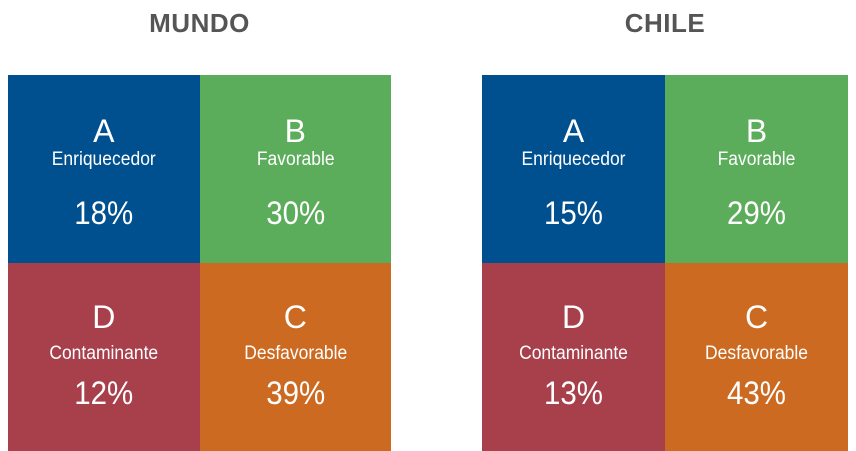  I want to click on quadrant: B Favorable 30%, so click(295, 169).